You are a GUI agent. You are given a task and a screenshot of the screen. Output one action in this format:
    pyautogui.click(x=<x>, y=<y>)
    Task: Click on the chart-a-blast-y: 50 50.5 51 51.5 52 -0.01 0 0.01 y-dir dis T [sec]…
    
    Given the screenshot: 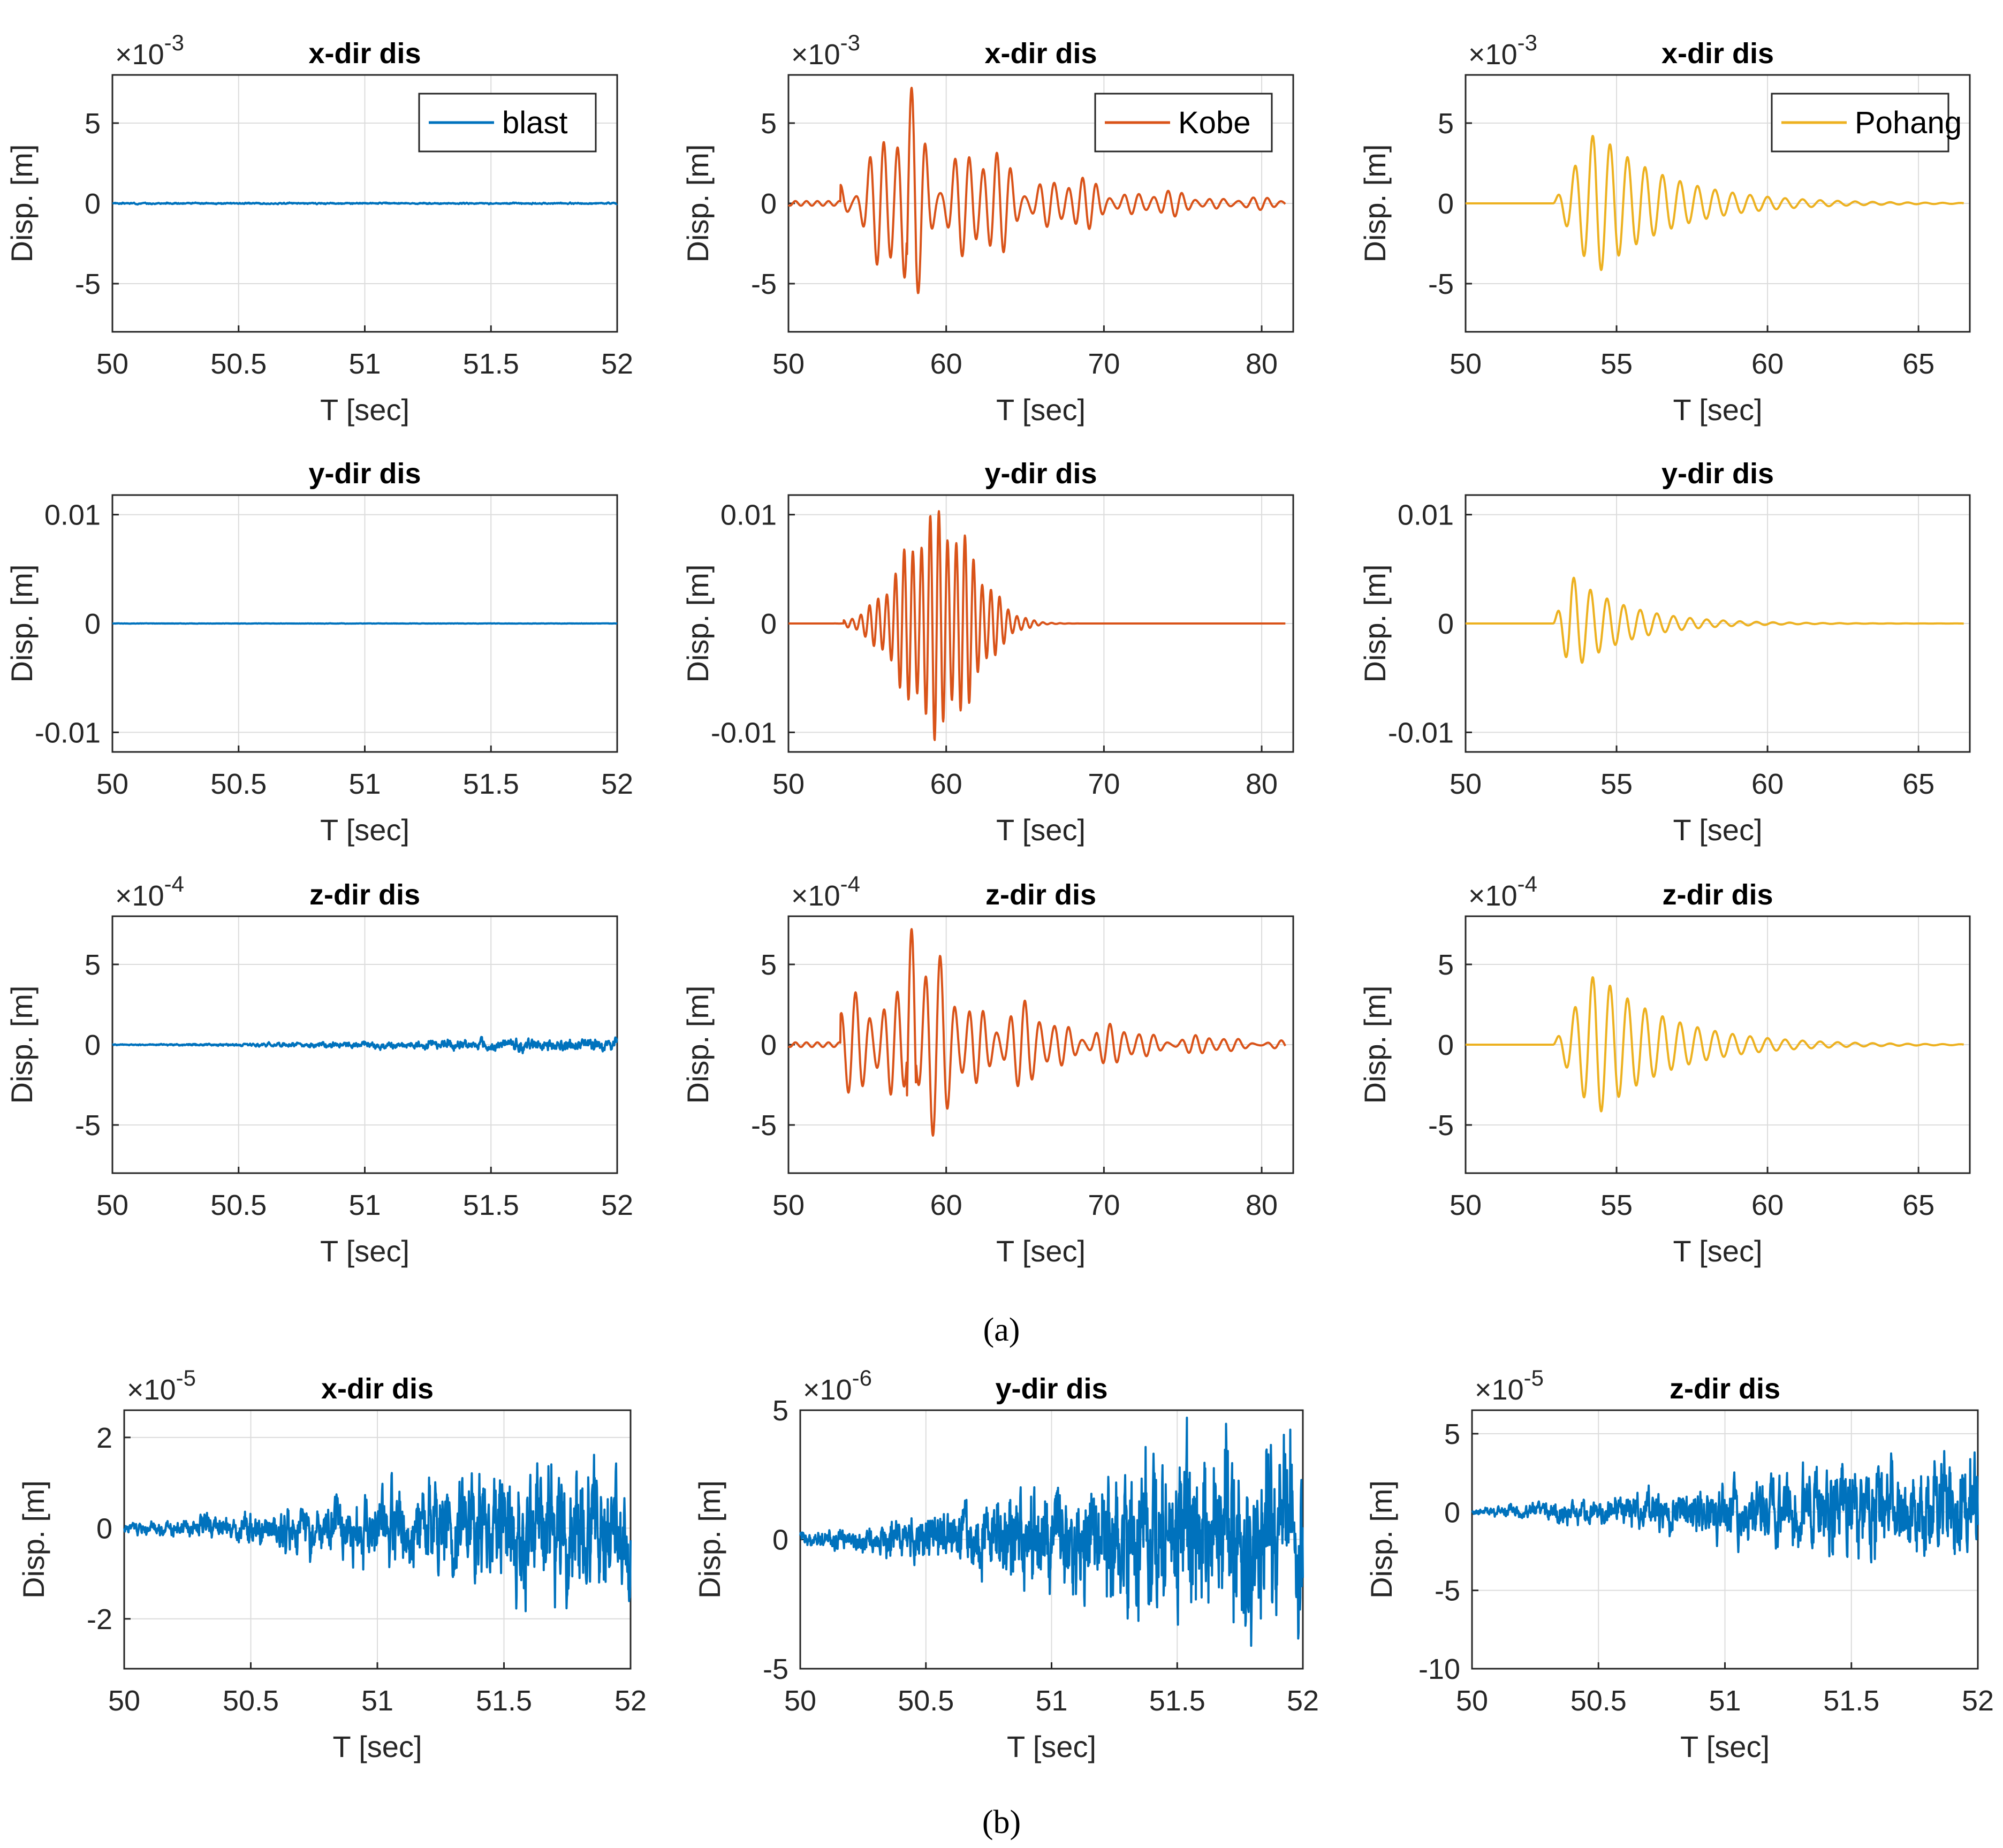 What is the action you would take?
    pyautogui.click(x=319, y=652)
    